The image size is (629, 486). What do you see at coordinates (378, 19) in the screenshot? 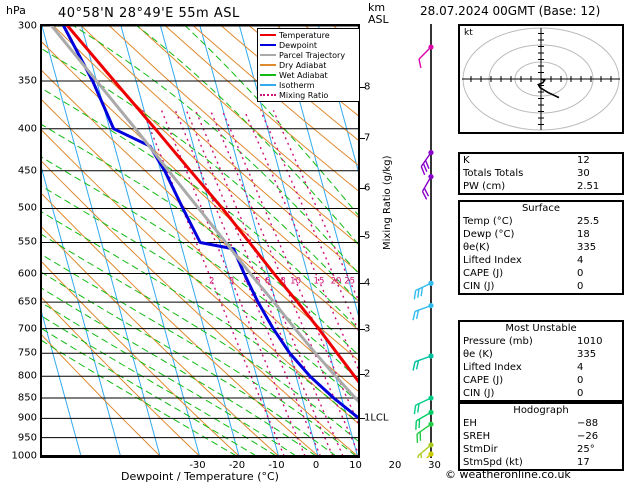
I see `altitude-axis-label-asl: ASL` at bounding box center [378, 19].